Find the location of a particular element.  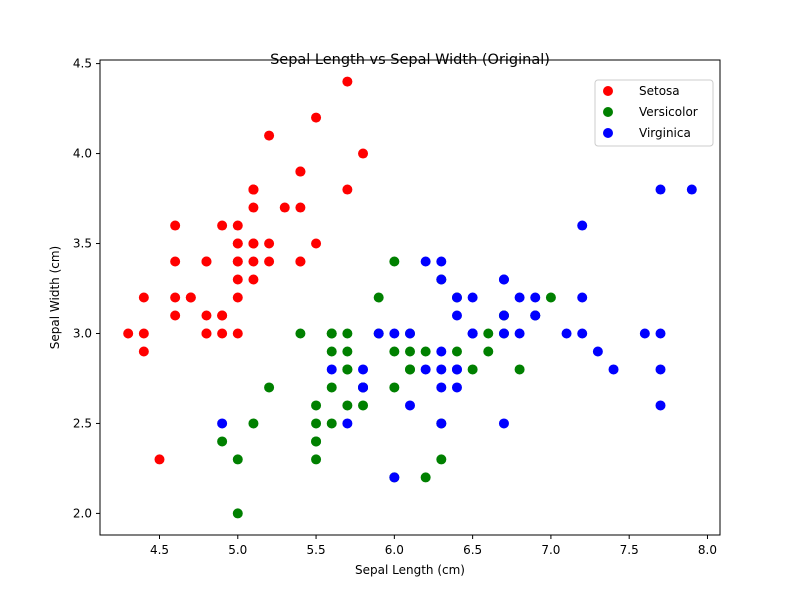

y-axis-label: Sepal Width (cm) is located at coordinates (55, 297).